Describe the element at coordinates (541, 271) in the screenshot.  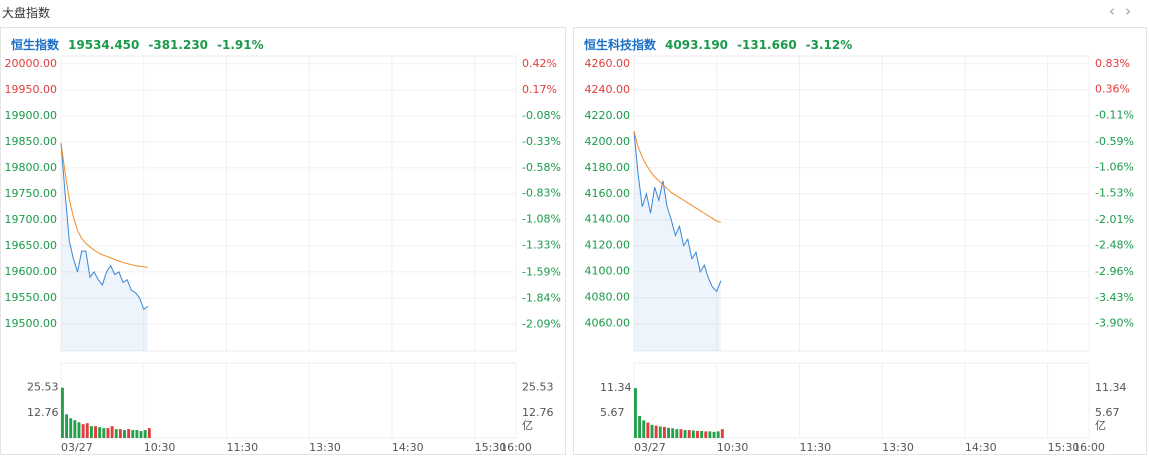
I see `y2-tick-label: -1.59%` at that location.